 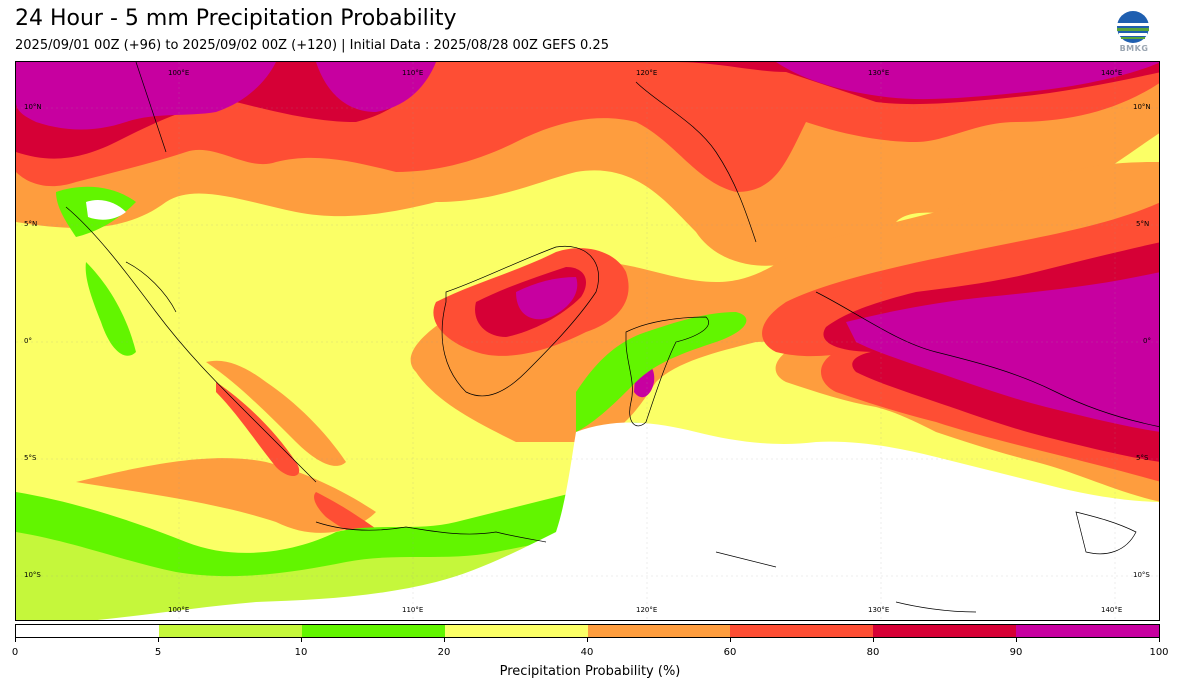 I want to click on lat-label-left: 10°N, so click(x=33, y=107).